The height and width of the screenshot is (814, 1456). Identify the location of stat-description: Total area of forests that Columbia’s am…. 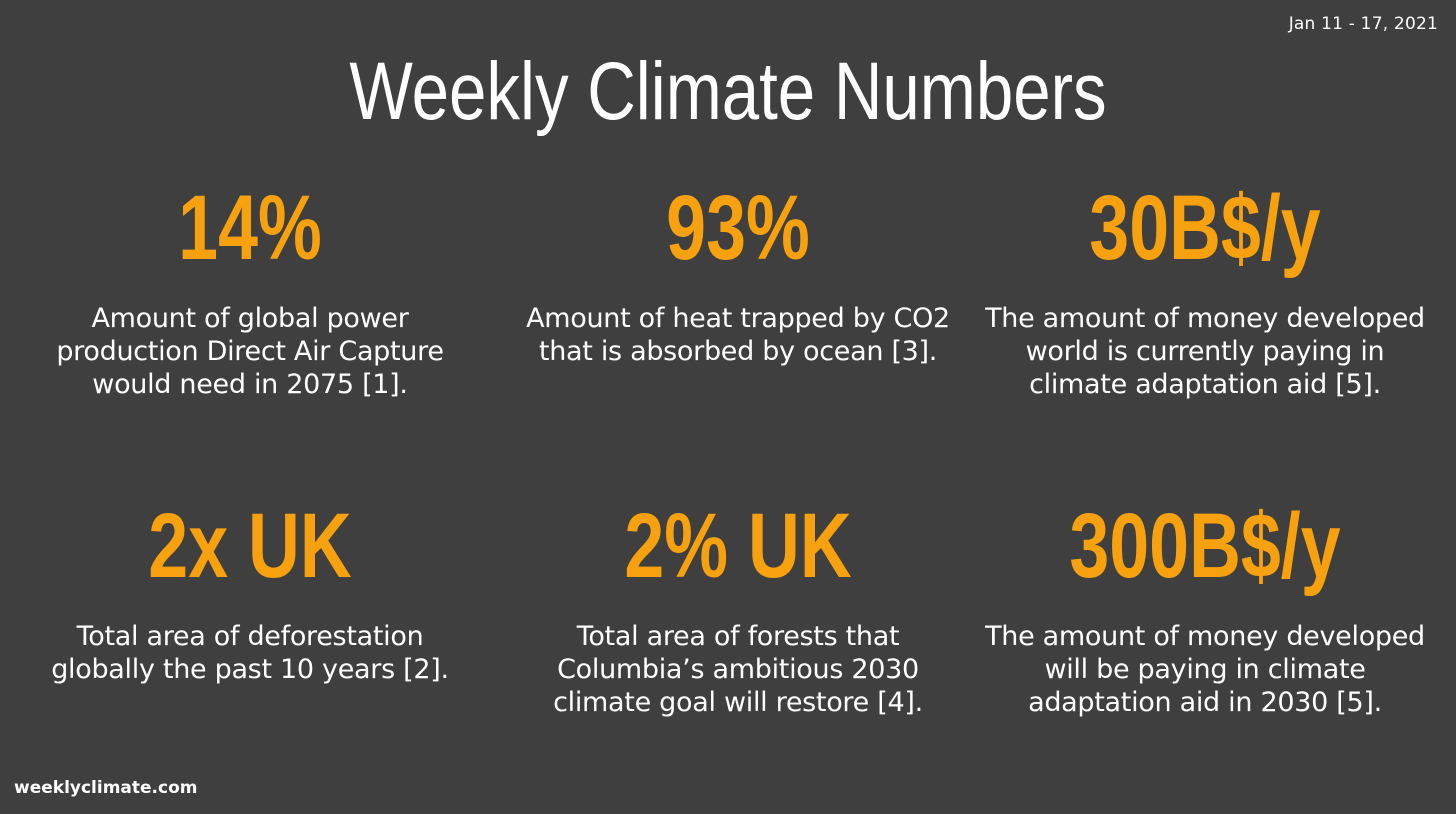
(738, 669).